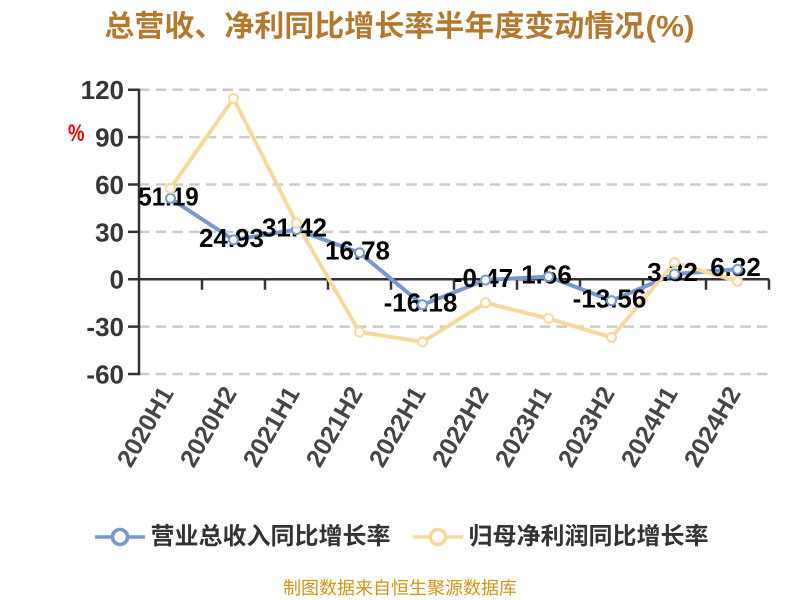 The image size is (800, 600). What do you see at coordinates (109, 185) in the screenshot?
I see `svg-text: 60` at bounding box center [109, 185].